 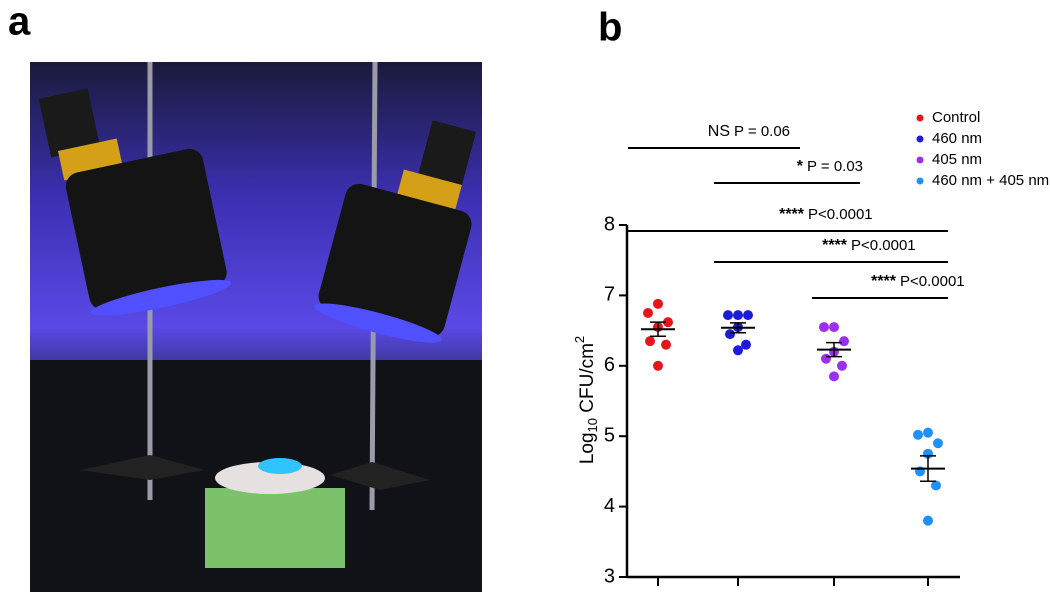 I want to click on y-axis-label-part: CFU/cm, so click(x=587, y=380).